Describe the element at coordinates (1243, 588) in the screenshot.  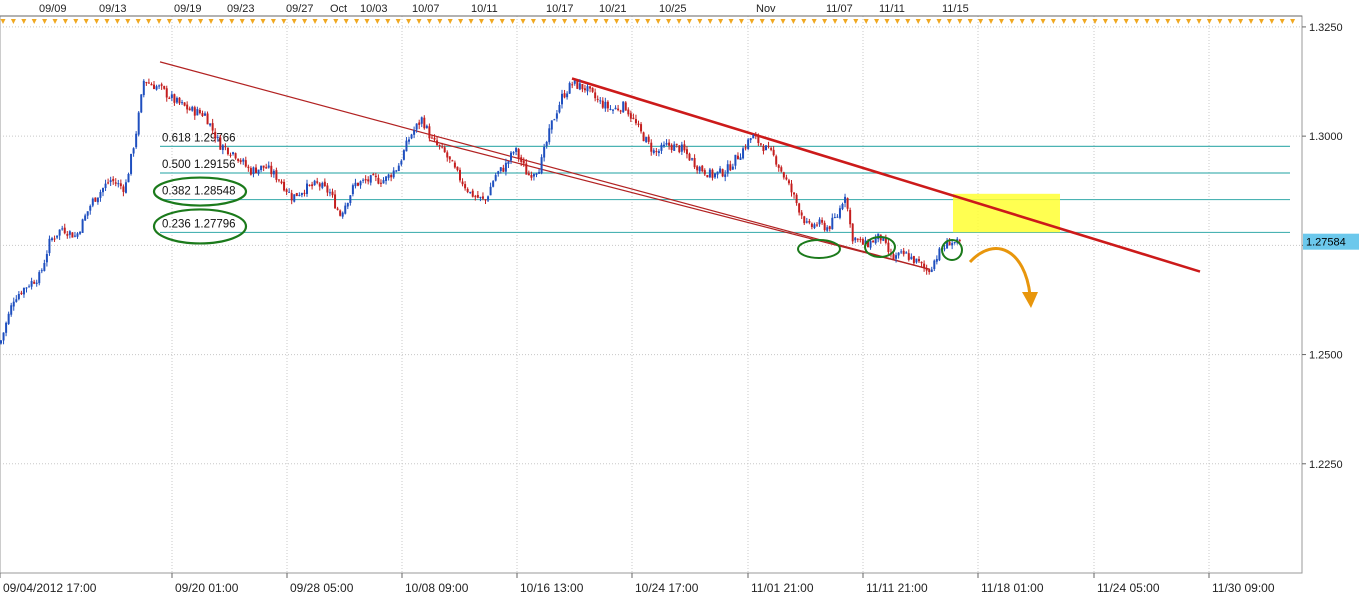
I see `x-tick-label: 11/30 09:00` at that location.